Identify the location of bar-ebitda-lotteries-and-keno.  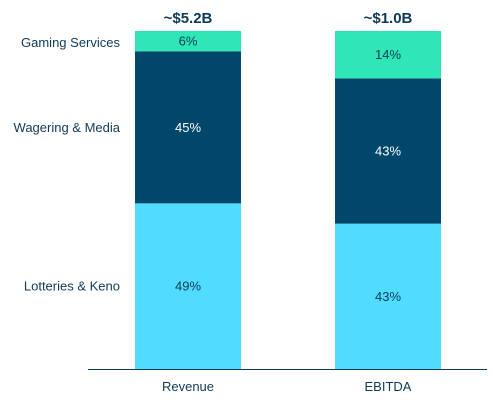
(388, 296).